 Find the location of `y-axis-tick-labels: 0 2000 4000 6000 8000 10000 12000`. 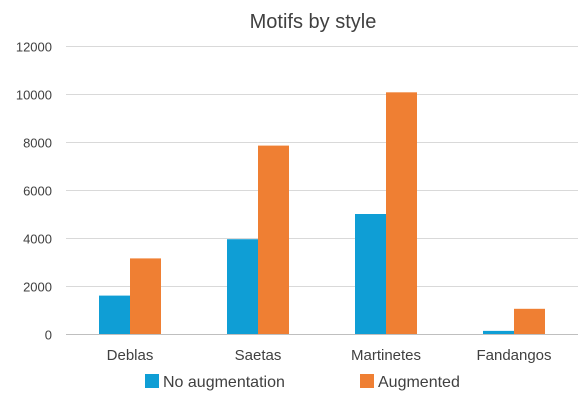

y-axis-tick-labels: 0 2000 4000 6000 8000 10000 12000 is located at coordinates (34, 191).